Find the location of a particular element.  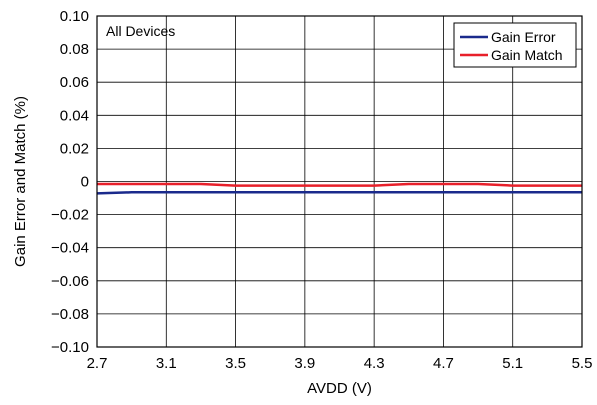

y-tick-label: 0 is located at coordinates (85, 182).